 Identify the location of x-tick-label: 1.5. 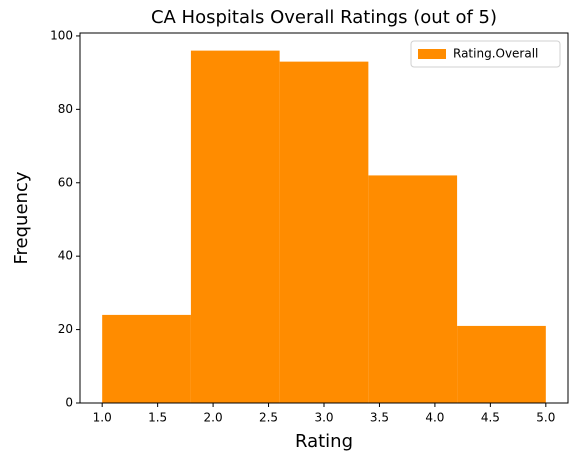
(157, 418).